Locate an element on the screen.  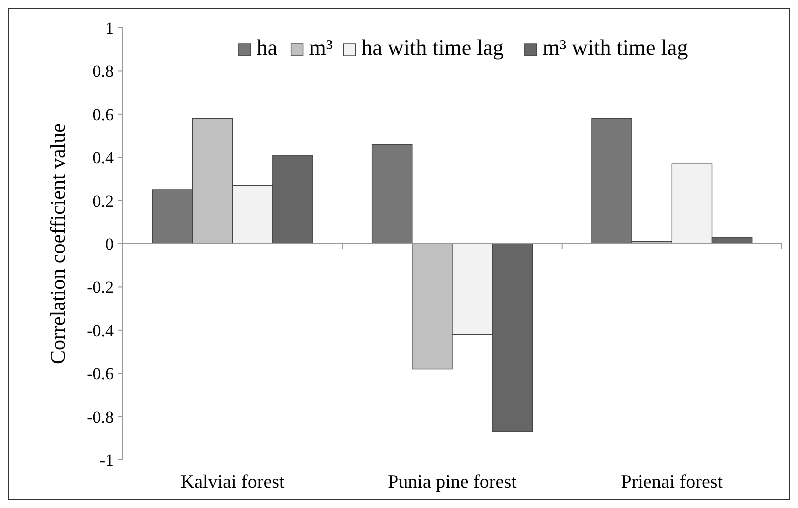
y-tick-label: -0.8 is located at coordinates (100, 417).